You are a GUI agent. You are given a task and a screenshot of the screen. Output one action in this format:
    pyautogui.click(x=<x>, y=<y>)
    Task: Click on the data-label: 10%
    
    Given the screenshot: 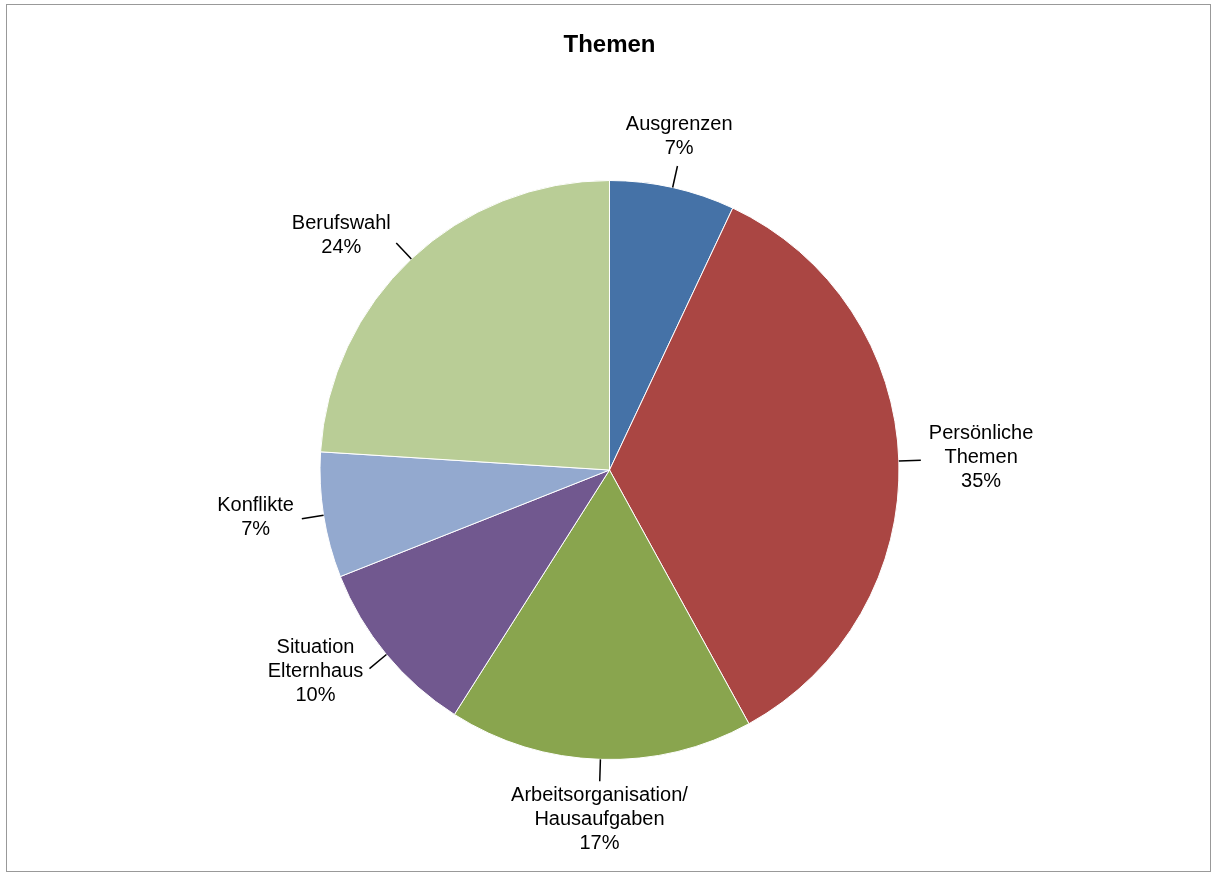 What is the action you would take?
    pyautogui.click(x=315, y=694)
    